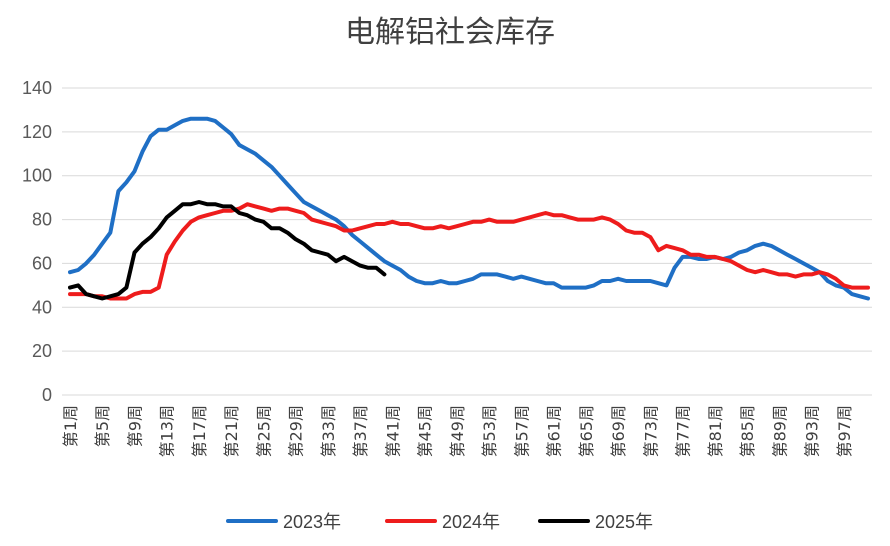 This screenshot has height=546, width=890. Describe the element at coordinates (812, 431) in the screenshot. I see `x-tick-label: 第93周` at that location.